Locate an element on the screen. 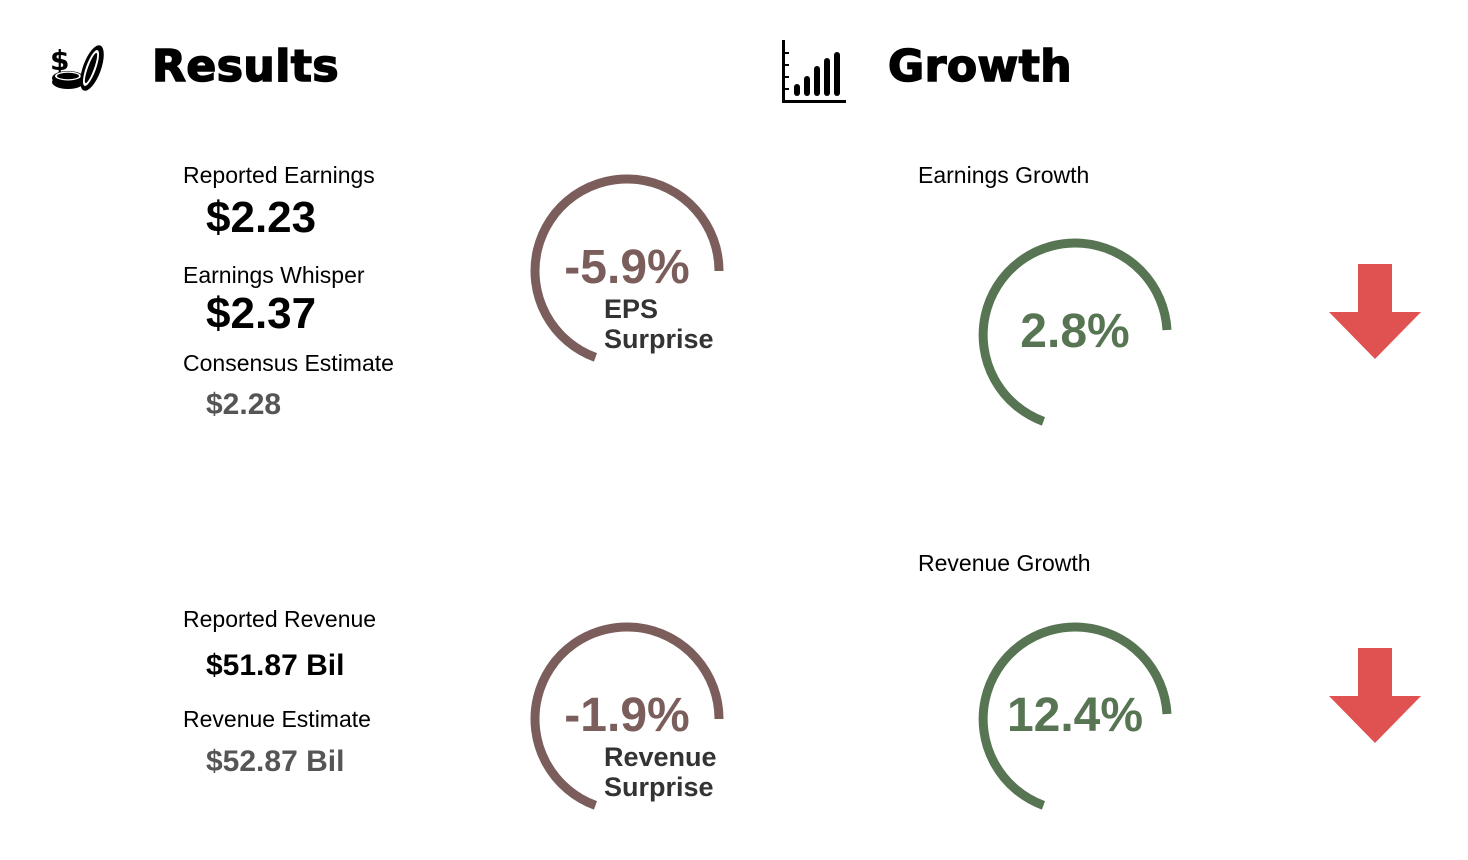  earnings-growth-value: 2.8% is located at coordinates (1075, 331).